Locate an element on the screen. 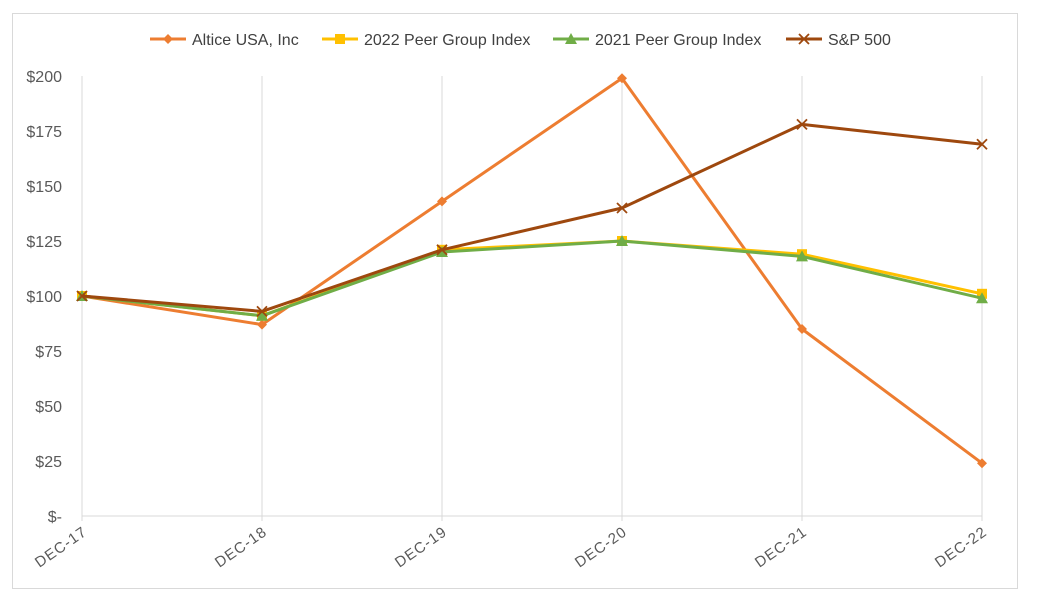  legend-label-2022-peer-group-index: 2022 Peer Group Index is located at coordinates (447, 40).